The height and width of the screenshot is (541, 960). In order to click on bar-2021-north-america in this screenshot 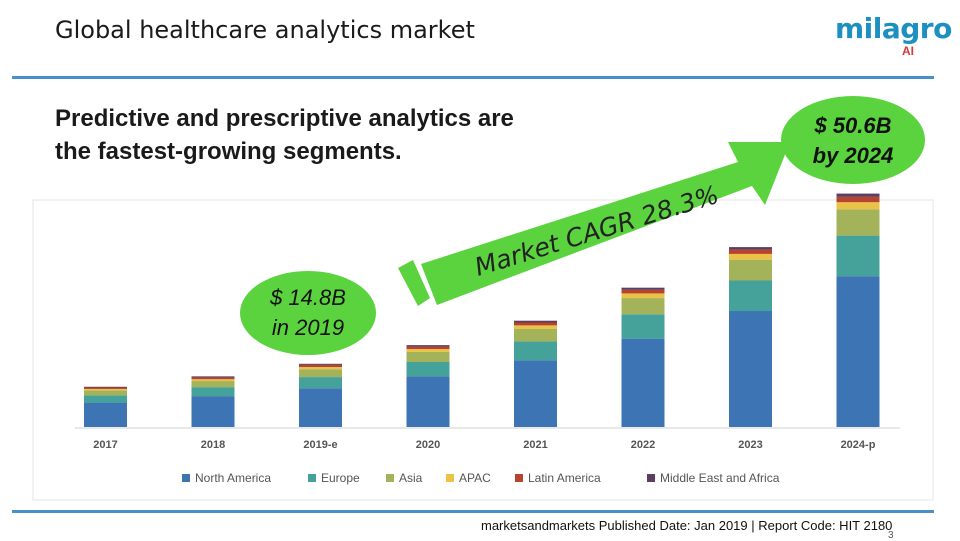, I will do `click(535, 393)`.